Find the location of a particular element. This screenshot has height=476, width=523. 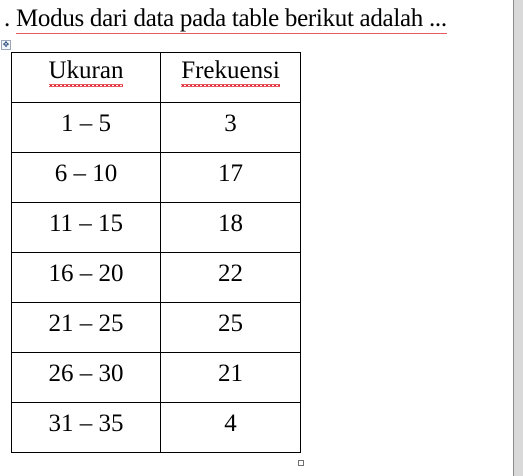

cell-frekuensi: 3 is located at coordinates (230, 127).